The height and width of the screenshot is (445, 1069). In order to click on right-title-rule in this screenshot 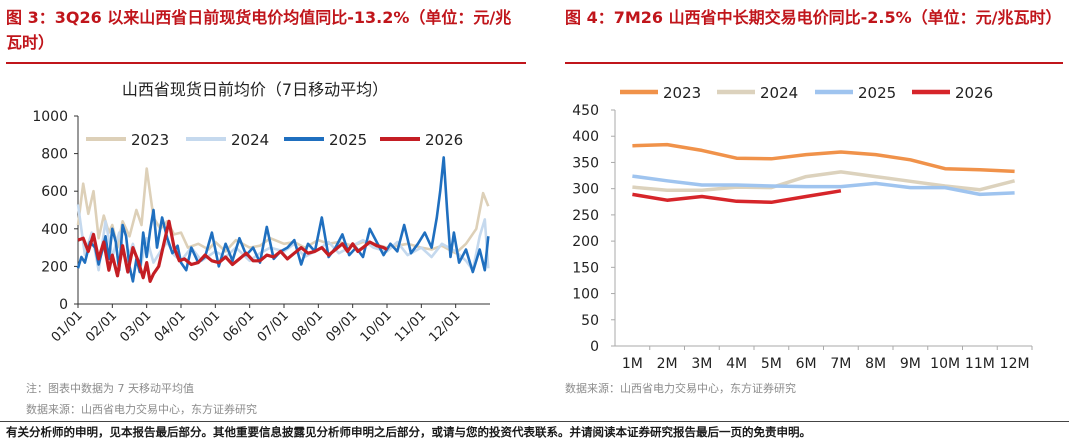, I will do `click(814, 63)`.